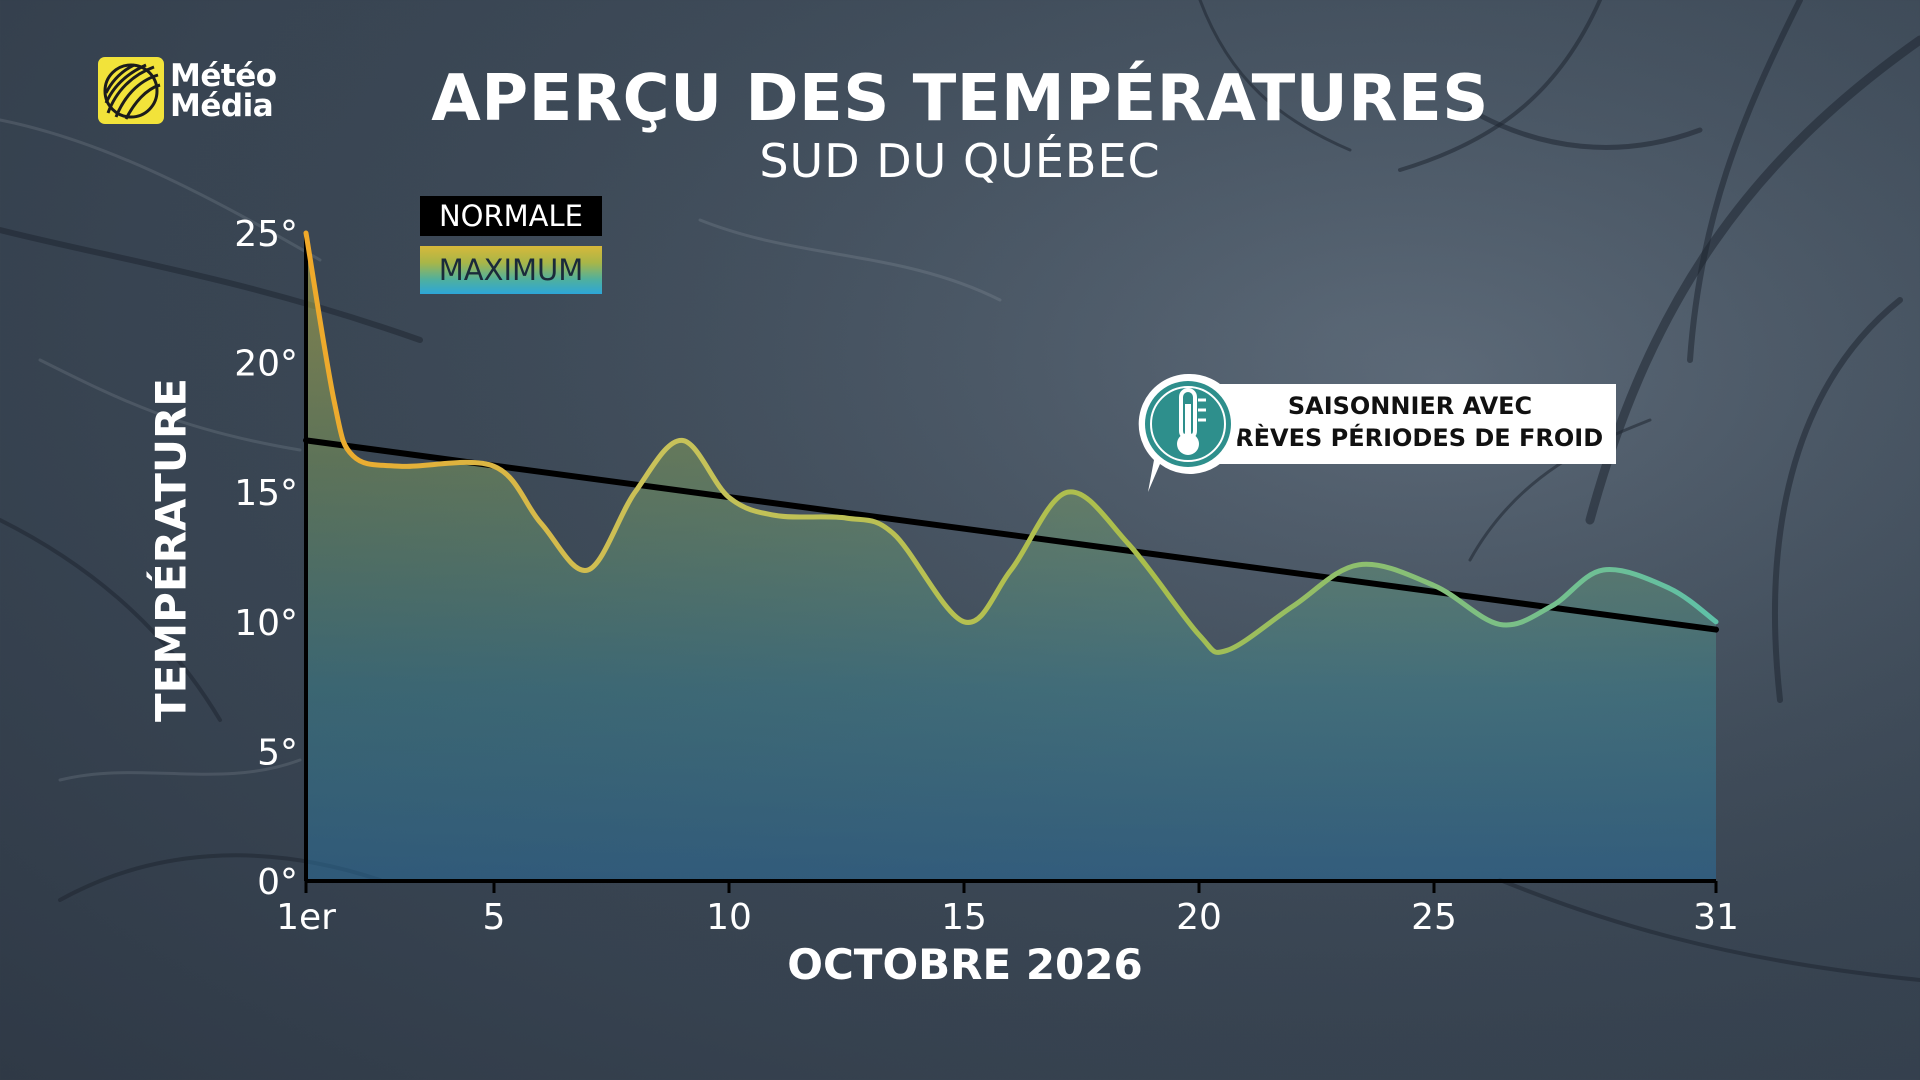  What do you see at coordinates (1716, 917) in the screenshot?
I see `x-tick-label: 31` at bounding box center [1716, 917].